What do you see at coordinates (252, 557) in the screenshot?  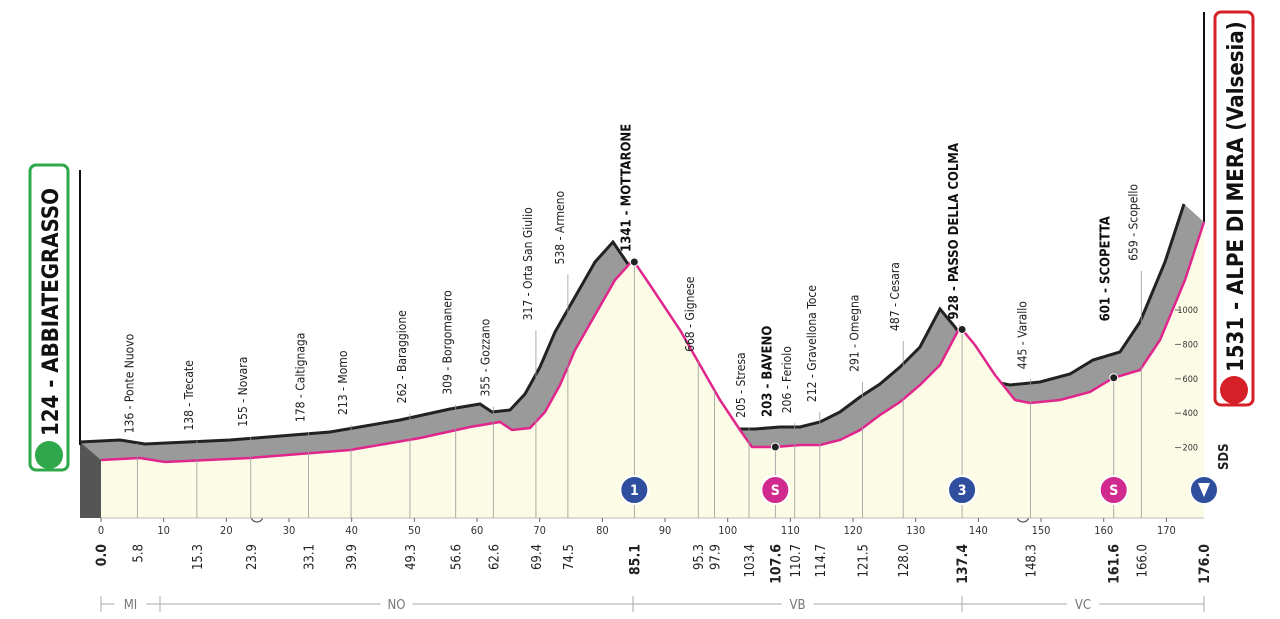 I see `km-label: 23.9` at bounding box center [252, 557].